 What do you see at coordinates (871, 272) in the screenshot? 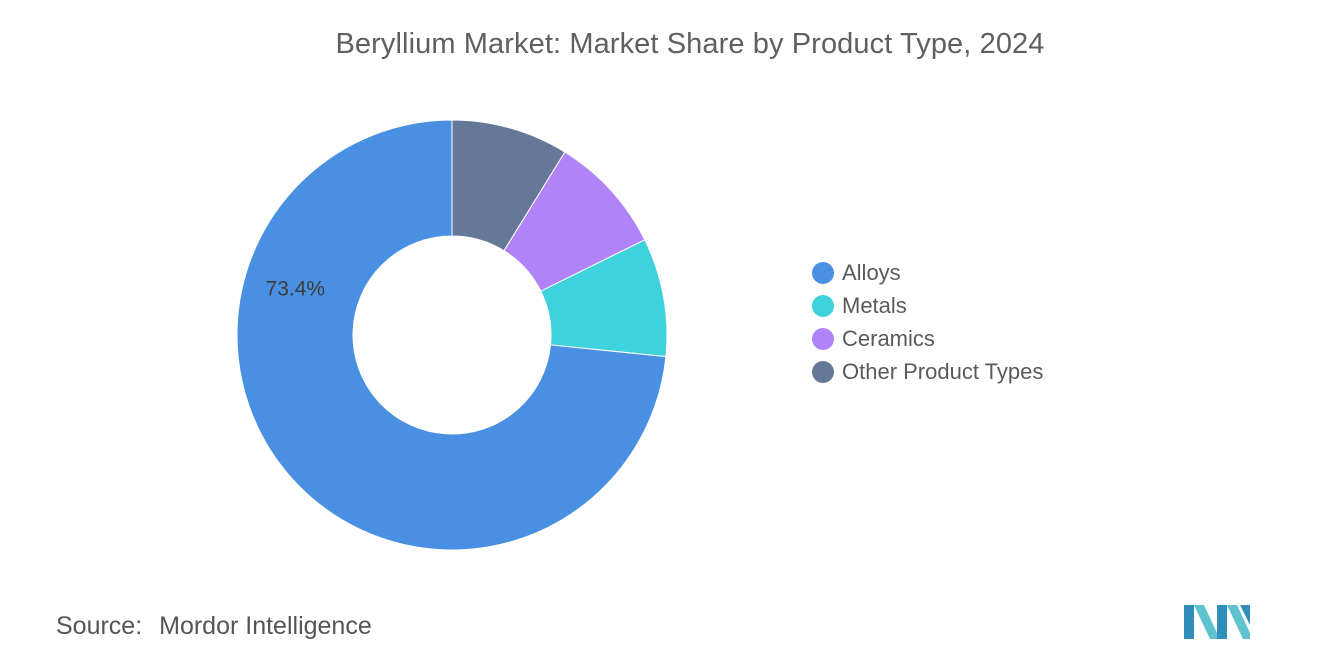
I see `legend-label: Alloys` at bounding box center [871, 272].